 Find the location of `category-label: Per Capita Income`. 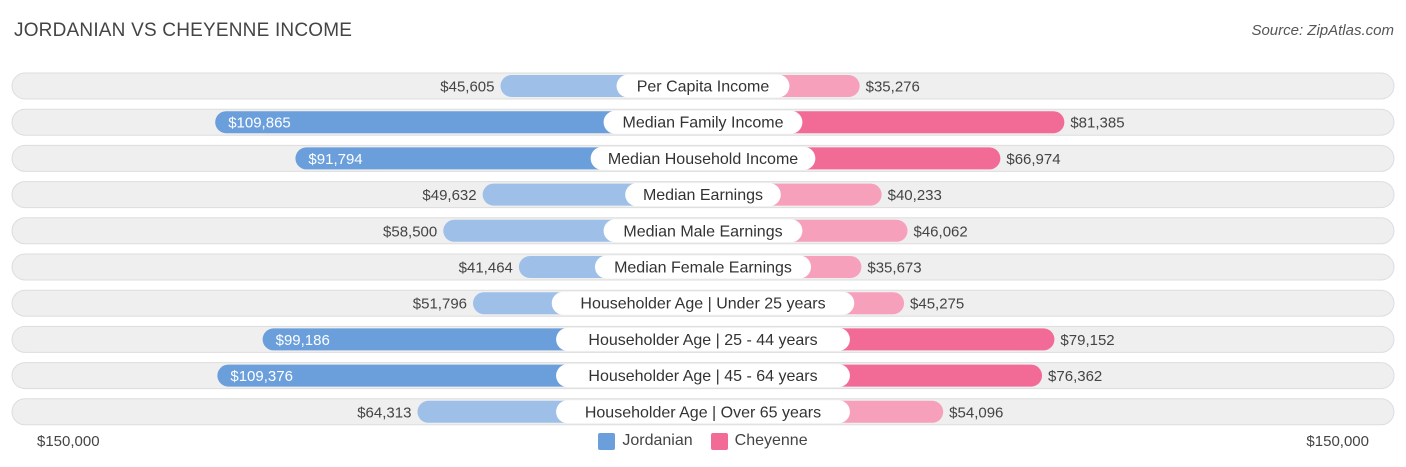

category-label: Per Capita Income is located at coordinates (703, 87).